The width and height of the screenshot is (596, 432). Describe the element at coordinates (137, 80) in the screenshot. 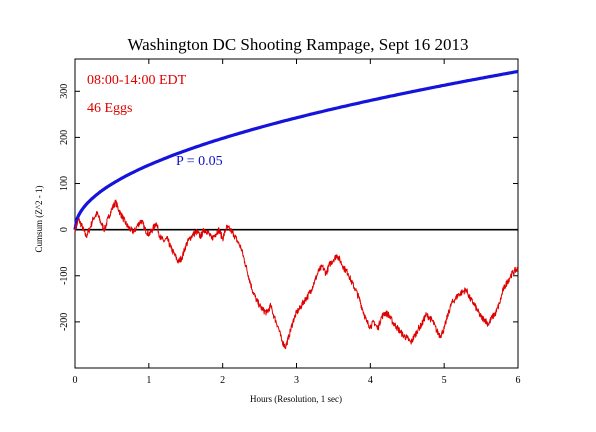

I see `time-range-annotation: 08:00-14:00 EDT` at that location.